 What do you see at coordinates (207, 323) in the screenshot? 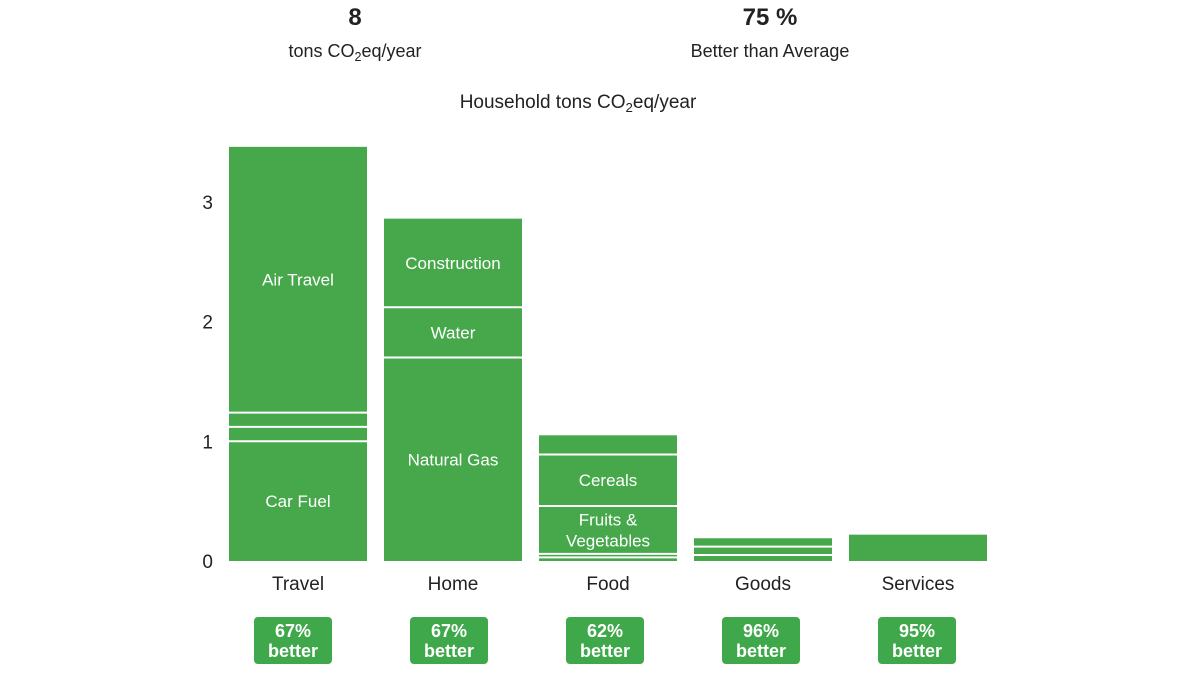
I see `y-tick-label: 2` at bounding box center [207, 323].